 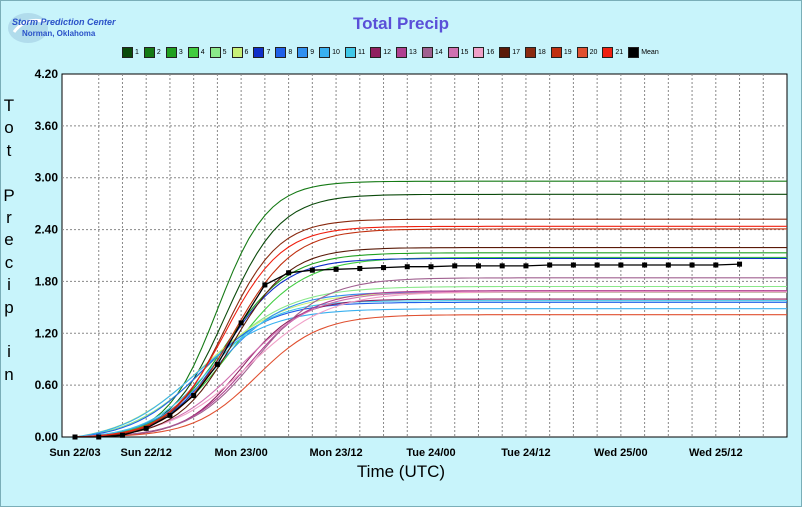 What do you see at coordinates (335, 453) in the screenshot?
I see `x-tick-label: Mon 23/12` at bounding box center [335, 453].